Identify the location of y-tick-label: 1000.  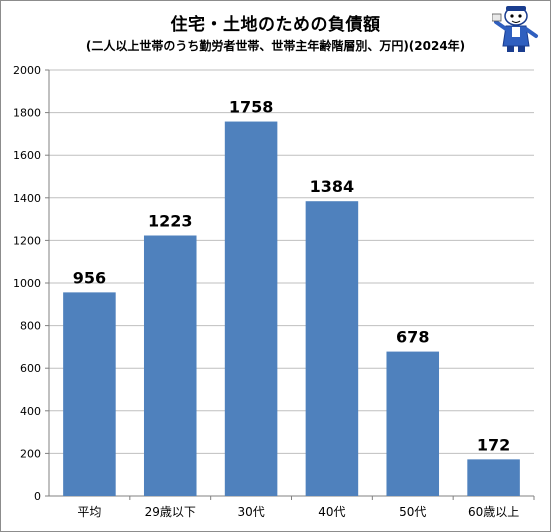
(27, 283).